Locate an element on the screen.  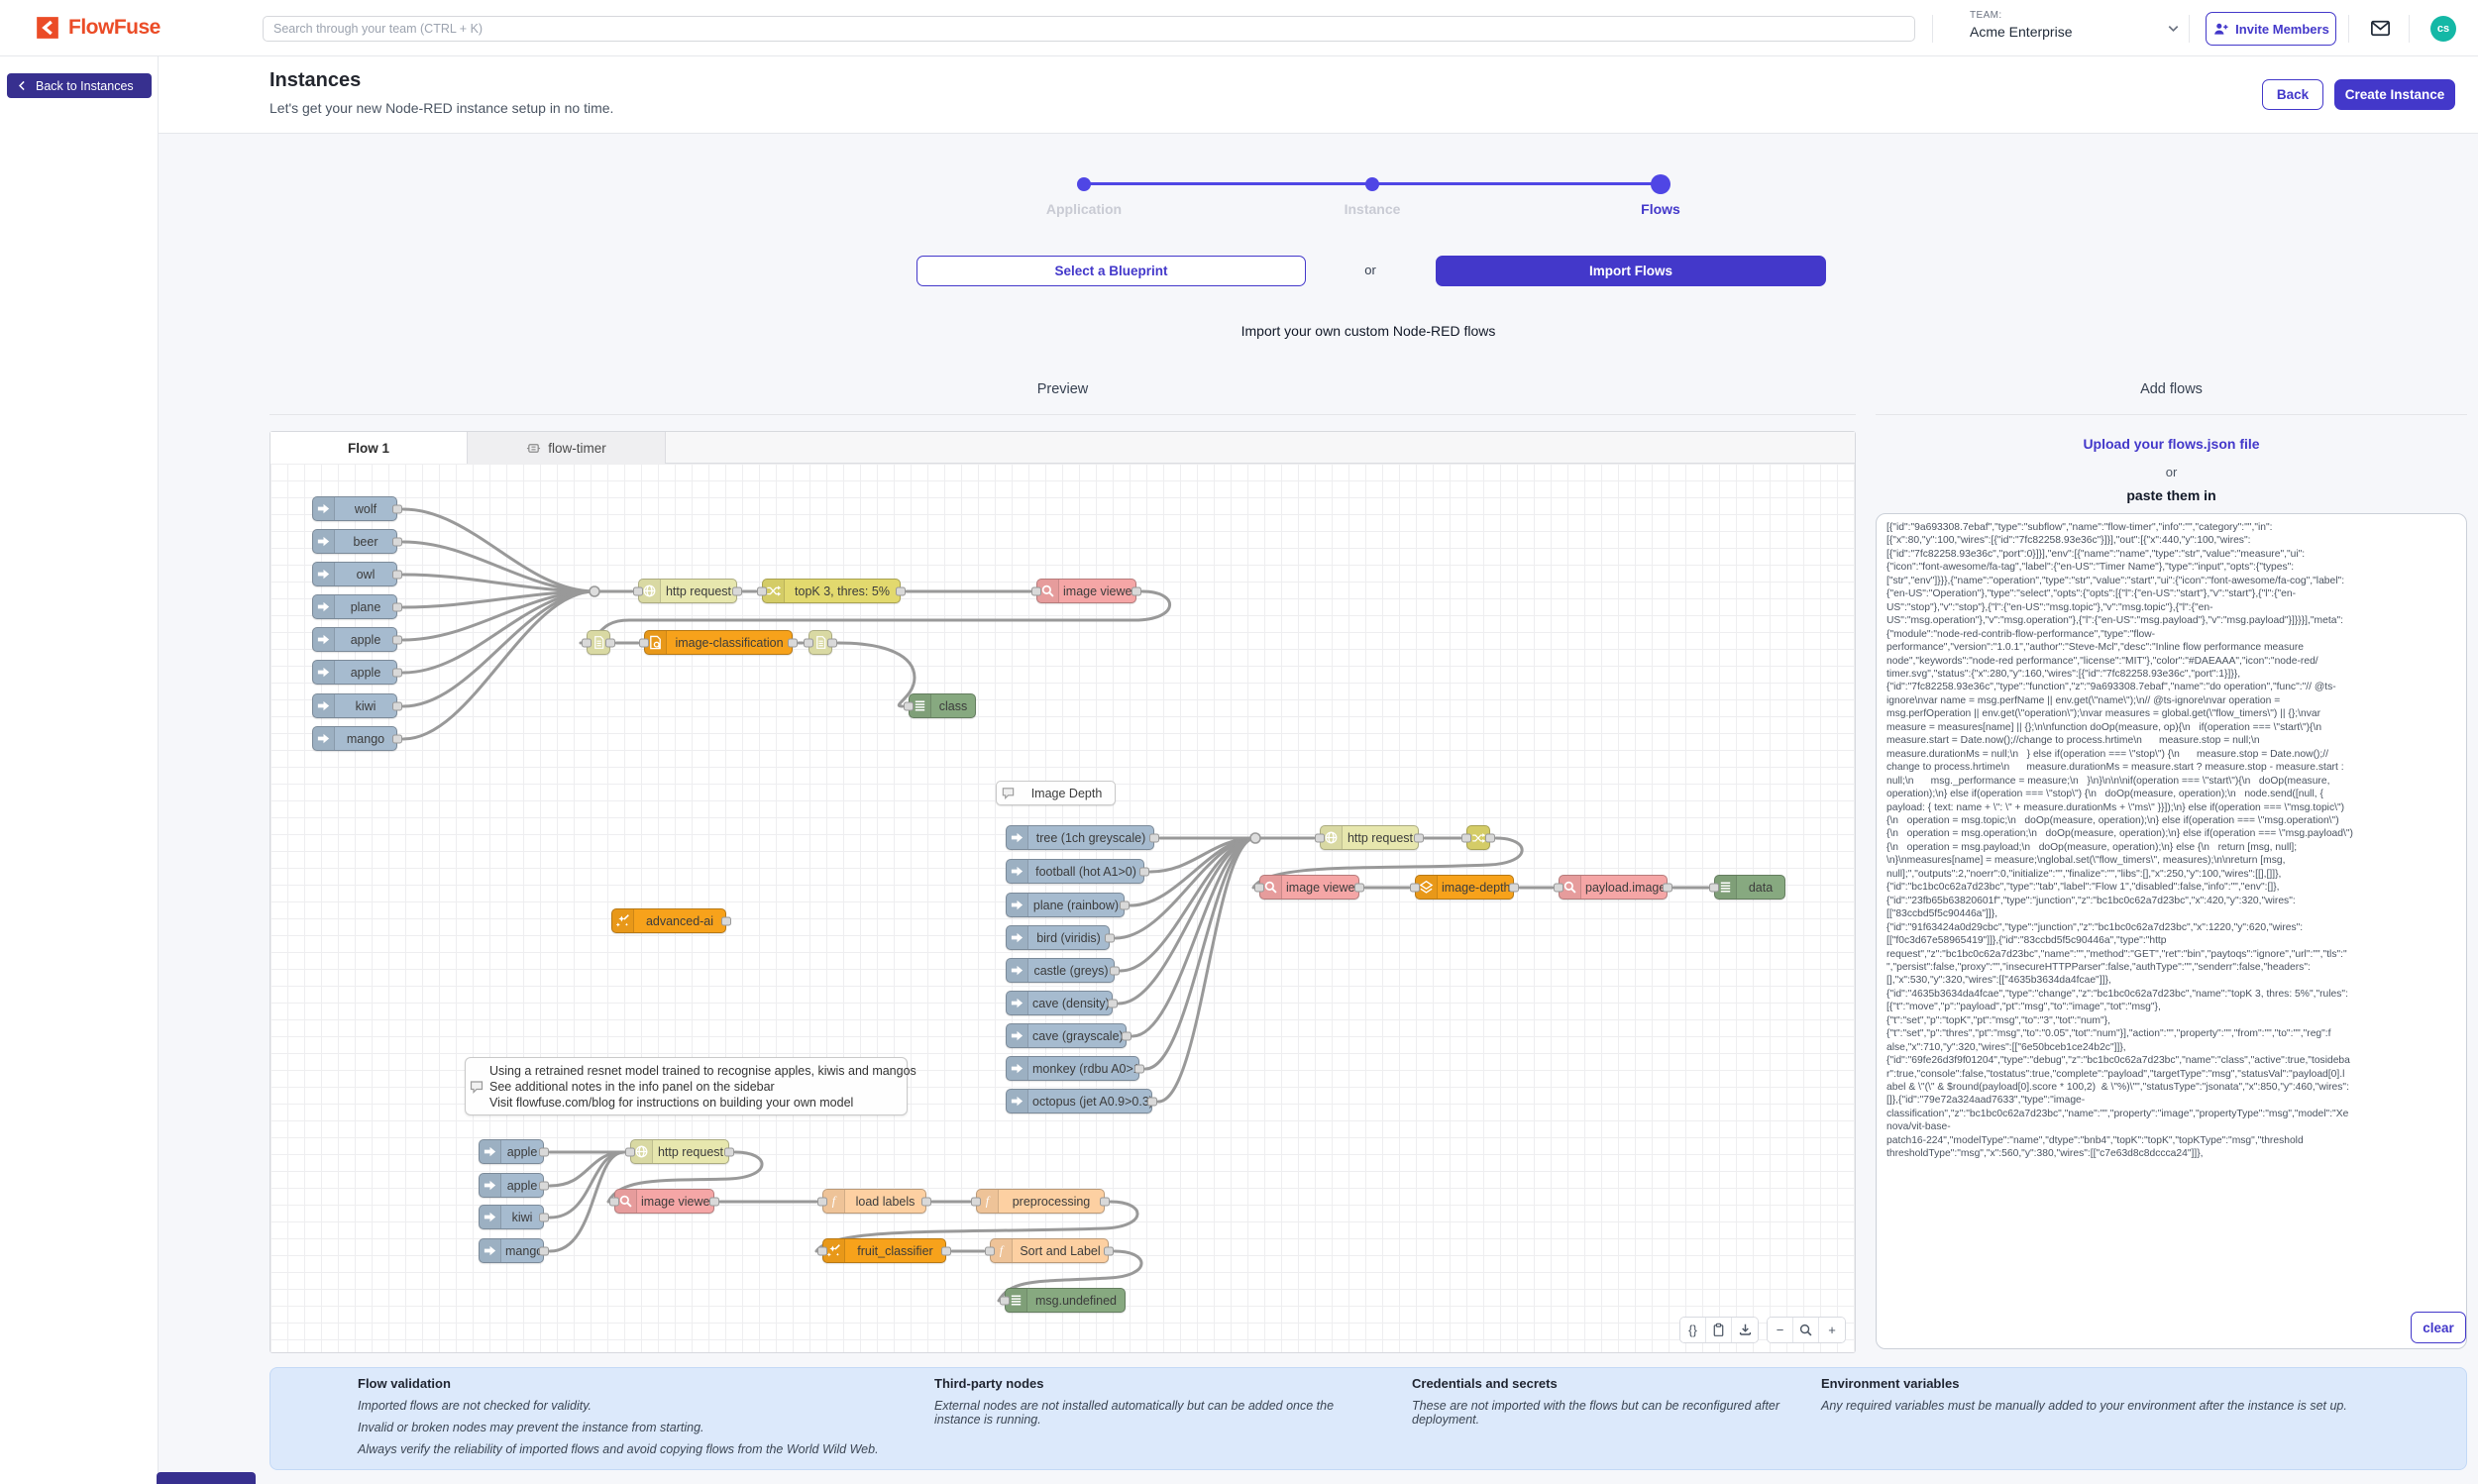
flow-node-template is located at coordinates (598, 642).